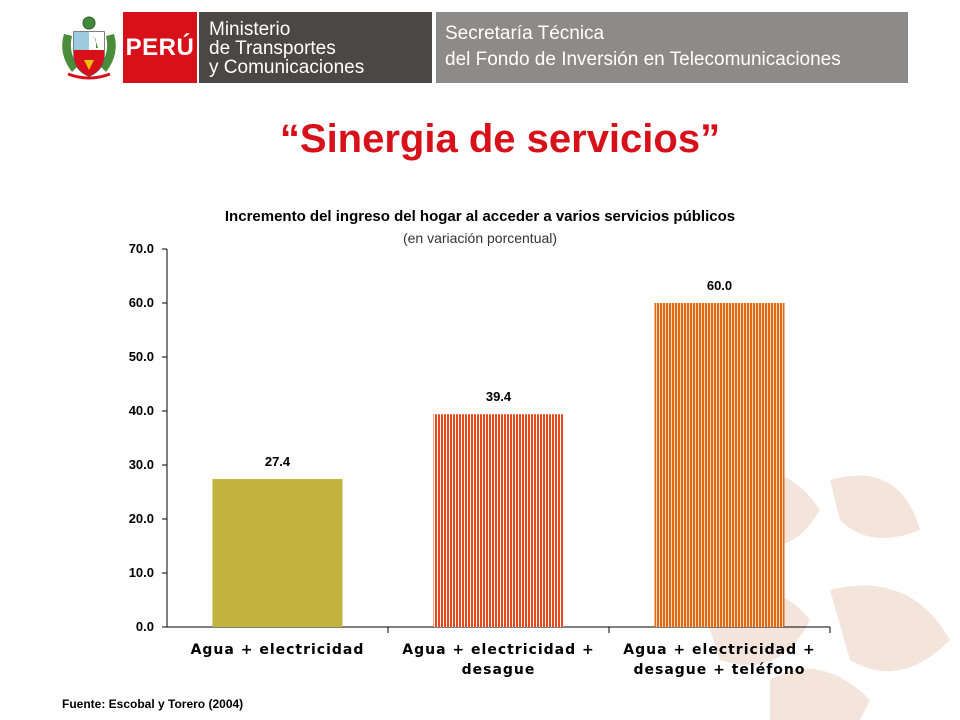 The image size is (960, 720). I want to click on category-label: desague, so click(499, 670).